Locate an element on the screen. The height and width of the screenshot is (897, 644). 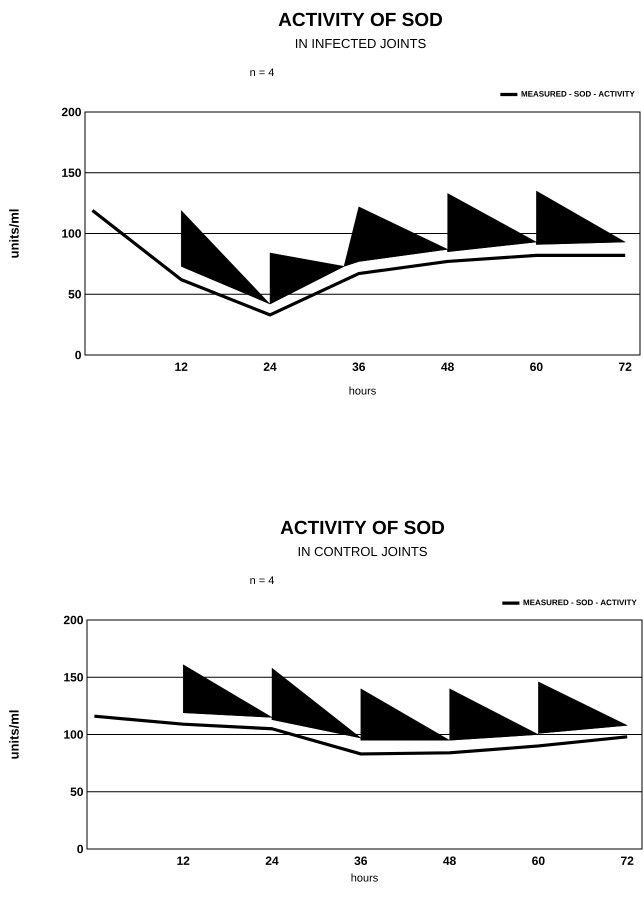
chart-subtitle: IN CONTROL JOINTS is located at coordinates (362, 551).